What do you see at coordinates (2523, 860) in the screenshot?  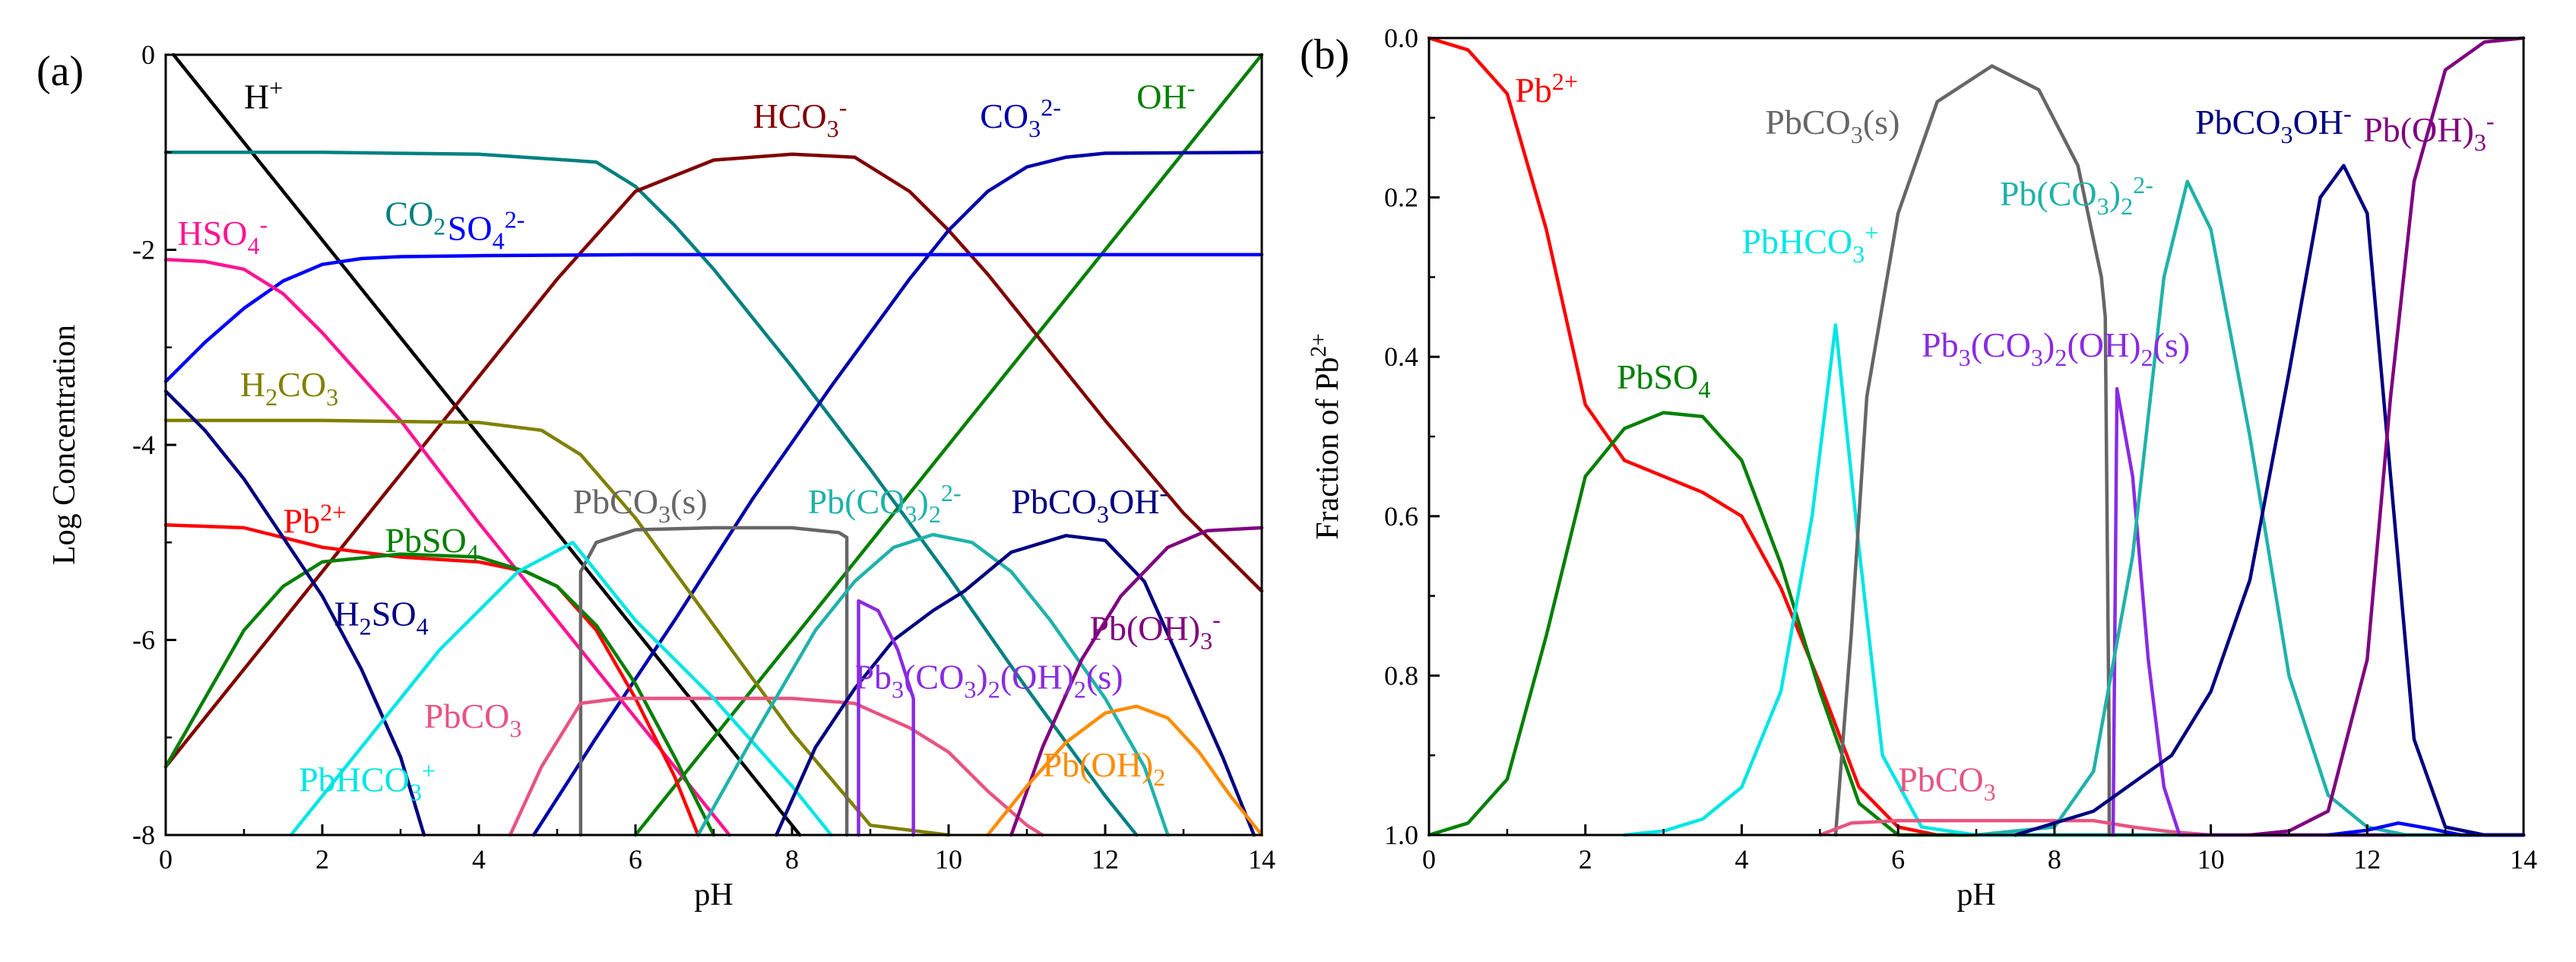 I see `panel-b-xtick-label: 14` at bounding box center [2523, 860].